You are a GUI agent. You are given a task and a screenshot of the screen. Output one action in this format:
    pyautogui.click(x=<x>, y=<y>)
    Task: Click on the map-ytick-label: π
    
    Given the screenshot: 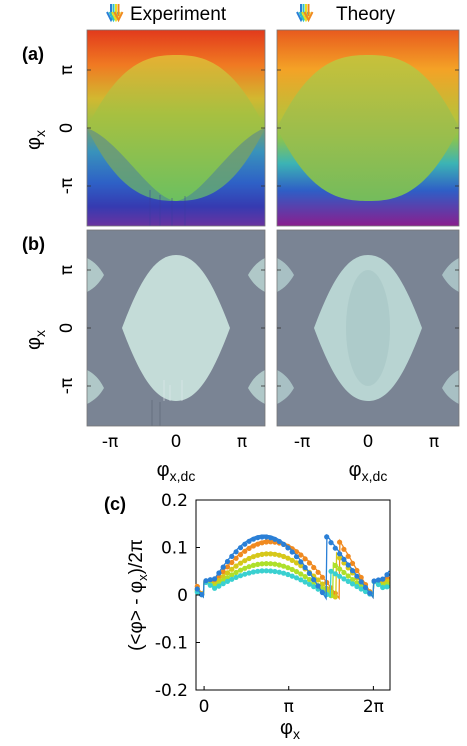 What is the action you would take?
    pyautogui.click(x=67, y=270)
    